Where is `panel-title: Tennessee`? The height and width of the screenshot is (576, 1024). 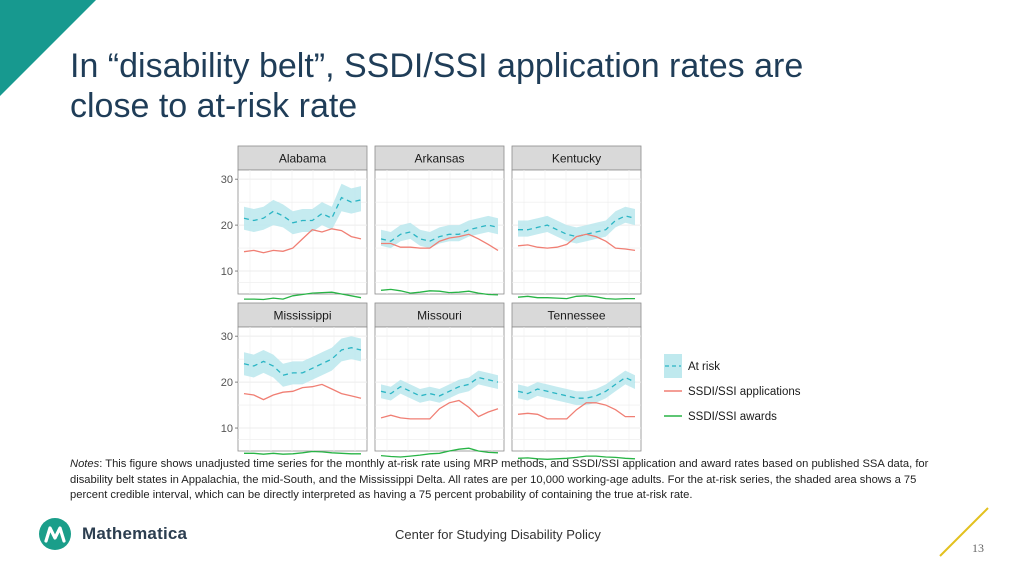
panel-title: Tennessee is located at coordinates (576, 316).